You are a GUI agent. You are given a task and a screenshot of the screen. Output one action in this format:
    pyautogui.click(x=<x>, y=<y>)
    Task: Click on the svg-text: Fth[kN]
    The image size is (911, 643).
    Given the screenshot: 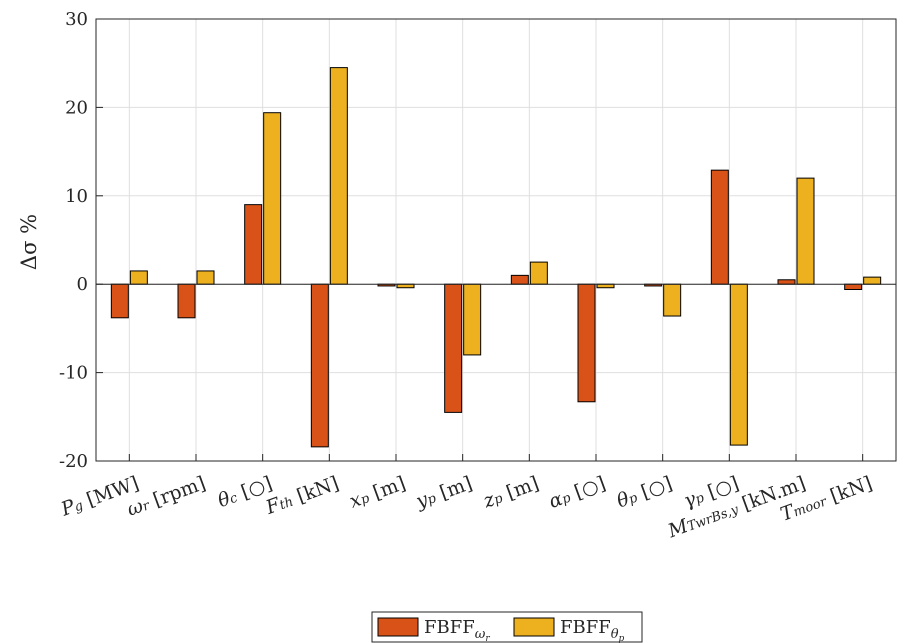 What is the action you would take?
    pyautogui.click(x=302, y=495)
    